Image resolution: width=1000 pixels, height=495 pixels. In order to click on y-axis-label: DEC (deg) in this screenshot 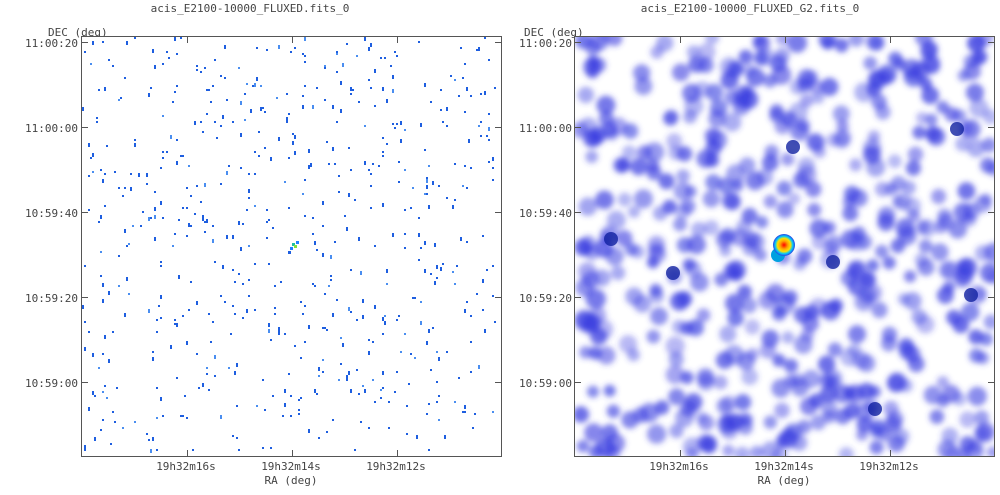, I will do `click(554, 32)`.